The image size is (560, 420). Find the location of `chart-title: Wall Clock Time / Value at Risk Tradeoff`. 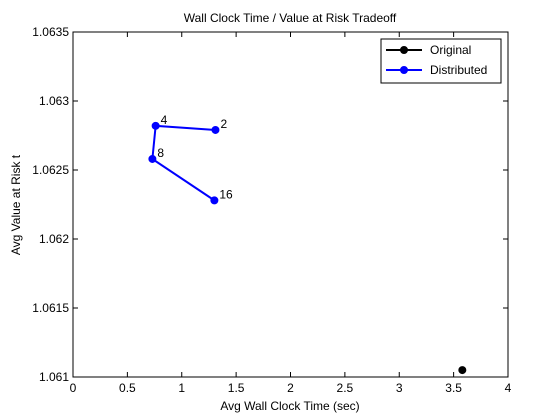

chart-title: Wall Clock Time / Value at Risk Tradeoff is located at coordinates (290, 18).